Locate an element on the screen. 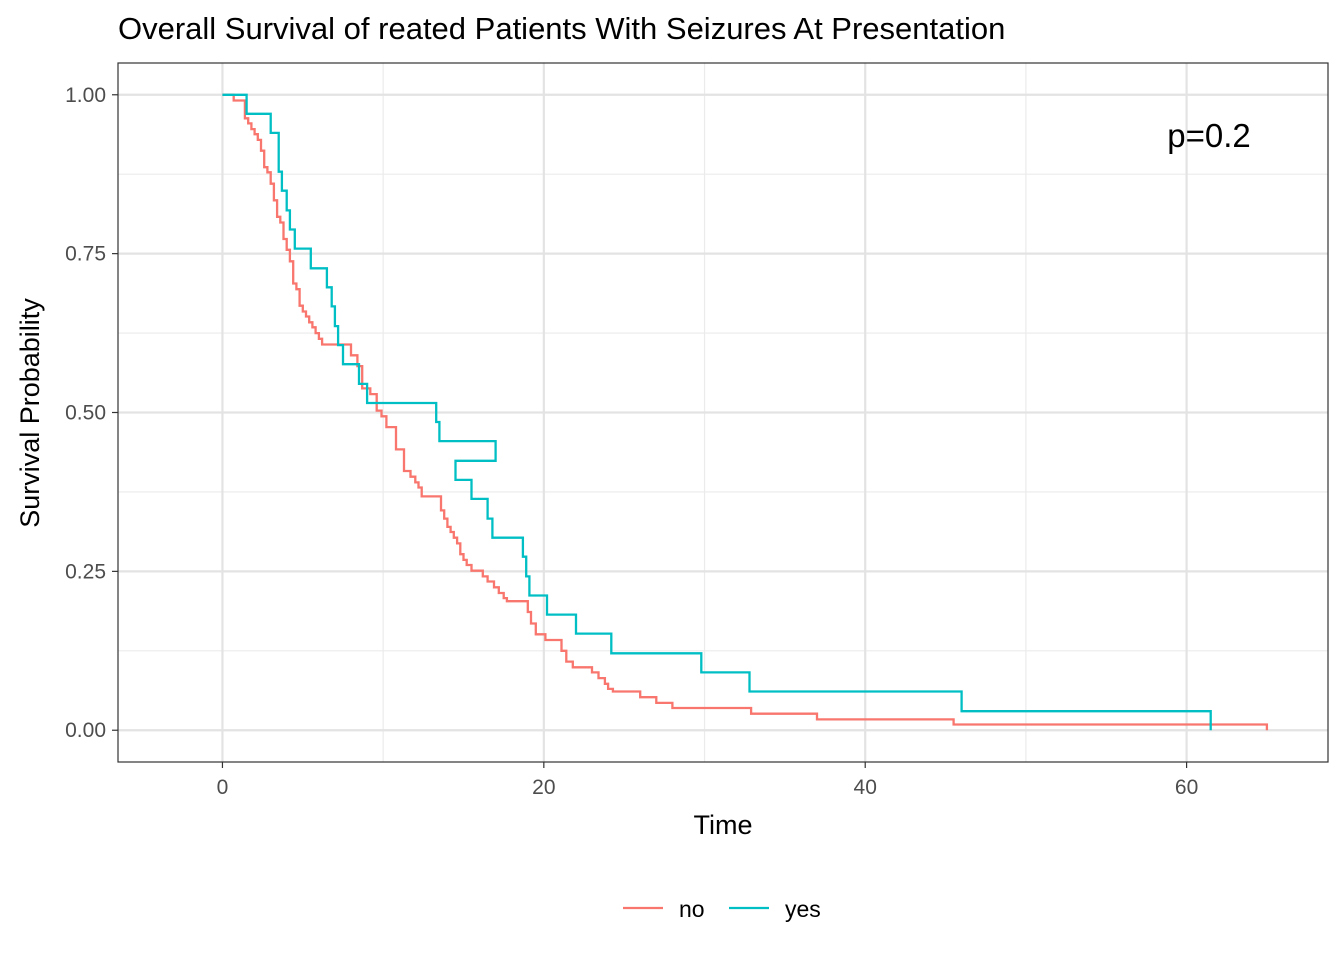 The image size is (1344, 960). x-tick-label: 20 is located at coordinates (543, 787).